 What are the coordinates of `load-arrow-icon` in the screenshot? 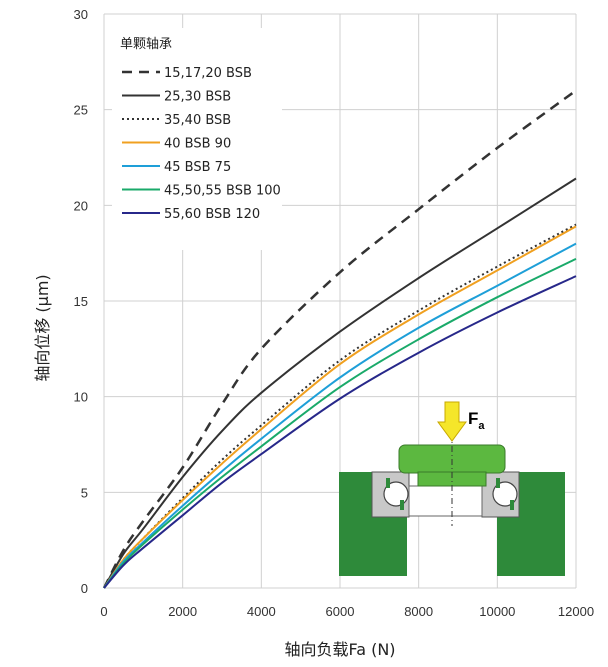 It's located at (452, 421).